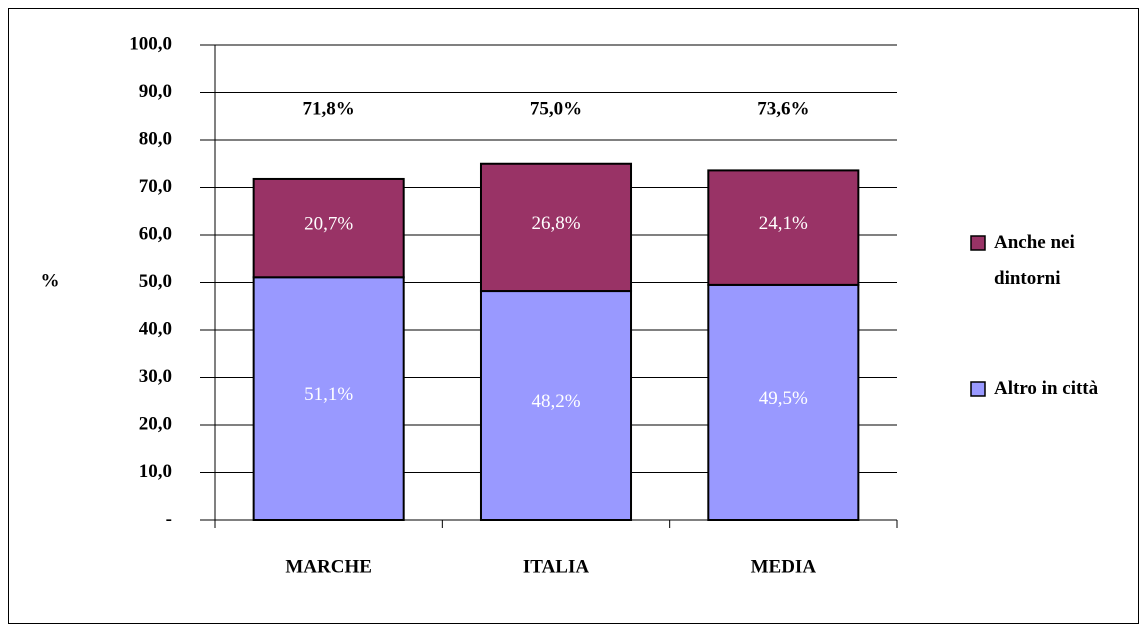 The height and width of the screenshot is (632, 1147). I want to click on y-tick-label: 60,0, so click(155, 233).